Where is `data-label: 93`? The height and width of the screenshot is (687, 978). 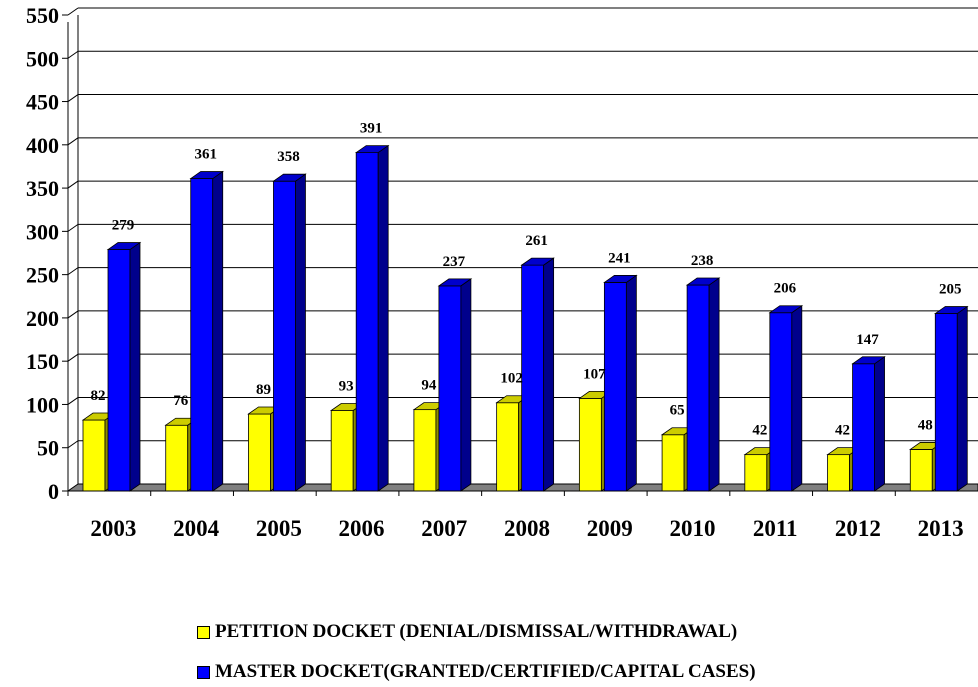 data-label: 93 is located at coordinates (346, 387).